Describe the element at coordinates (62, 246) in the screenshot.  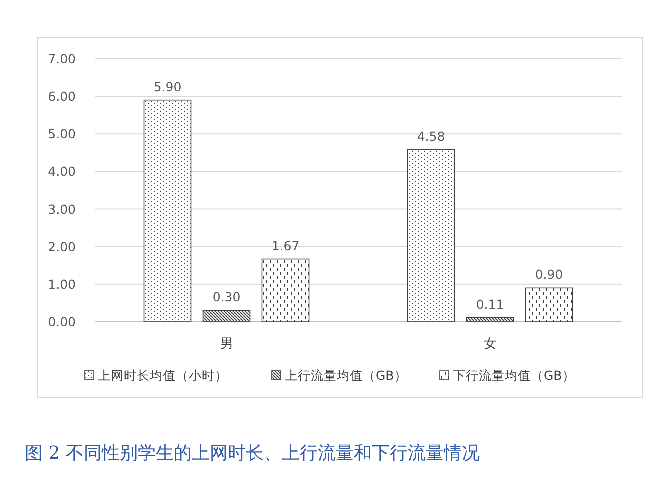
I see `y-tick-label: 2.00` at that location.